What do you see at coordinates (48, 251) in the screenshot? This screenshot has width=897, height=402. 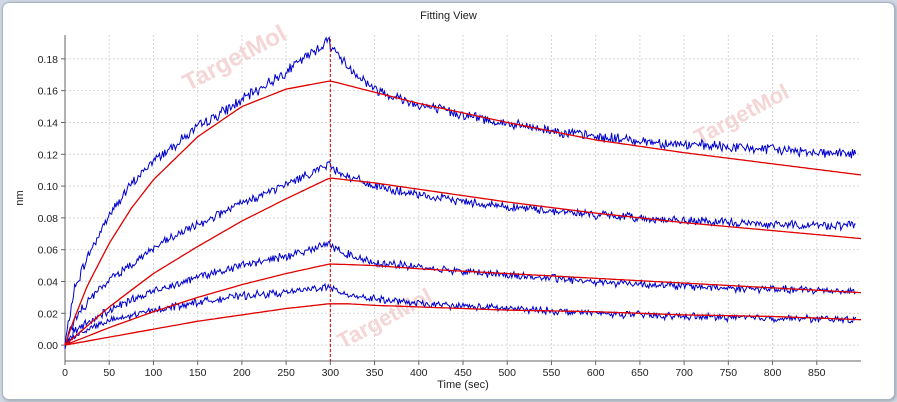 I see `y-tick-label: 0.06` at bounding box center [48, 251].